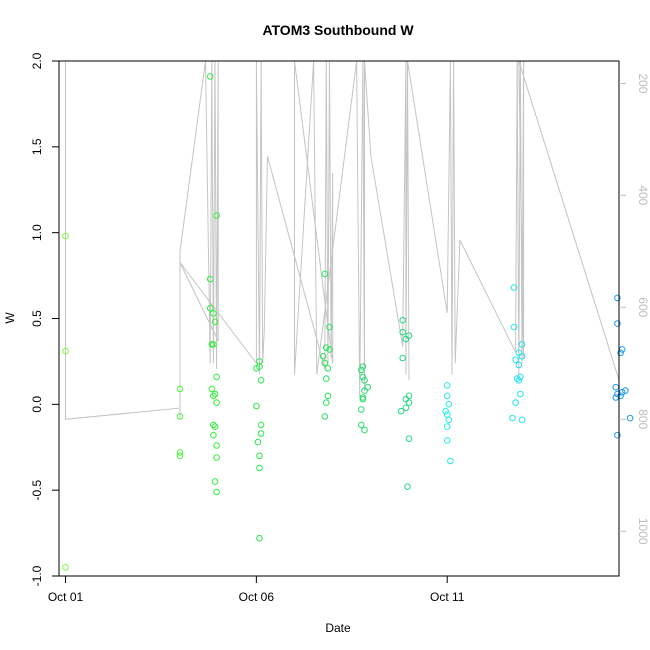 The width and height of the screenshot is (650, 650). I want to click on y2-tick-label: 200, so click(643, 83).